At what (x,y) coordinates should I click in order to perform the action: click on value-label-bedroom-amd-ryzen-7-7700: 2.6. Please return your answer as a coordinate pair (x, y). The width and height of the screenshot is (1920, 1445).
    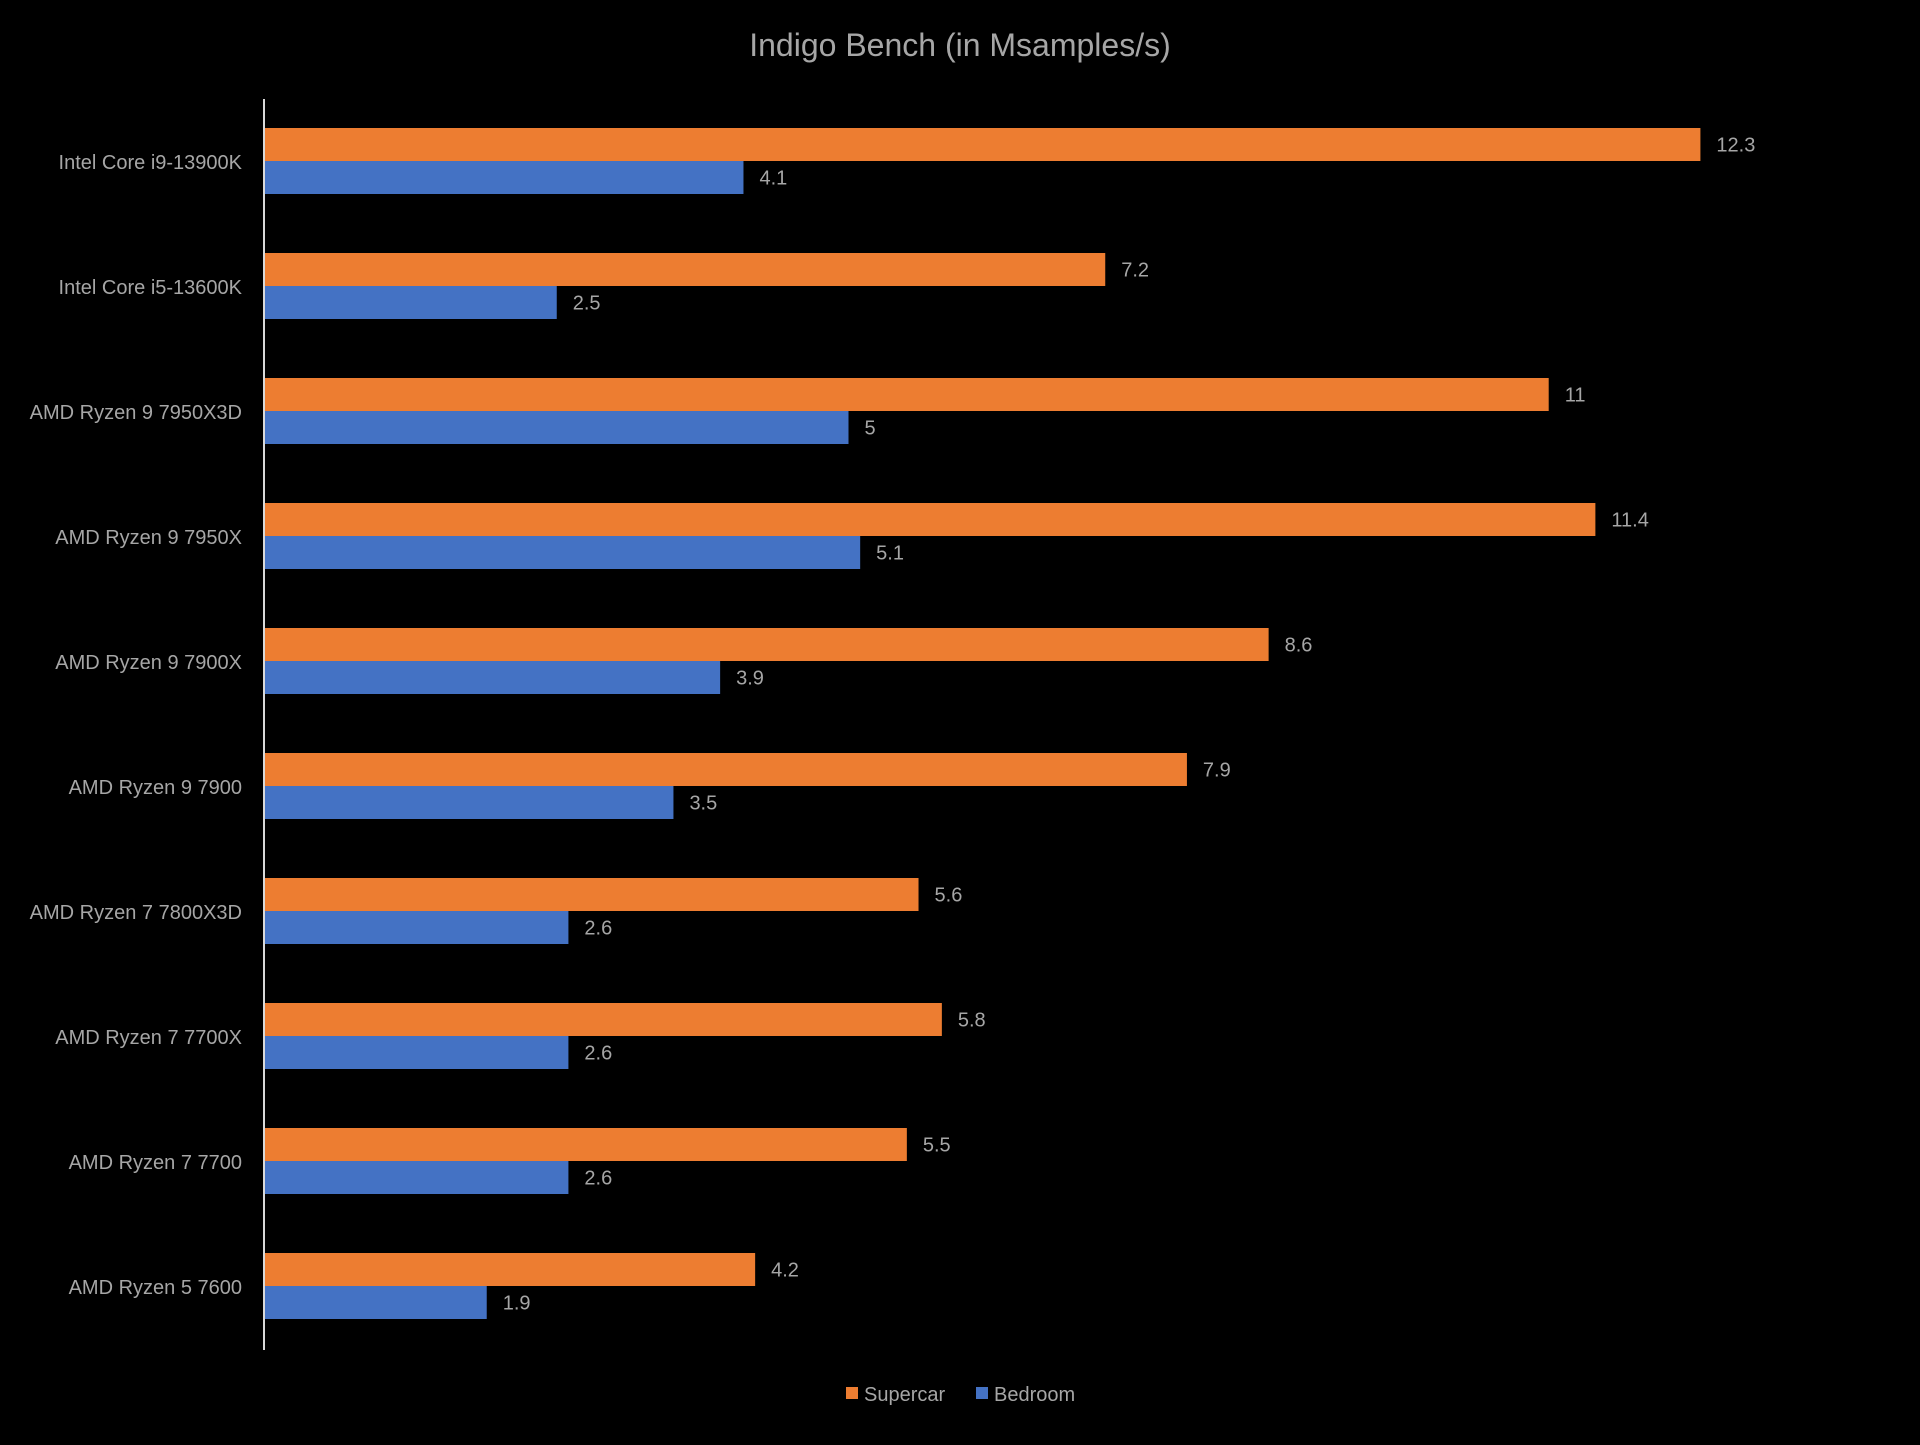
    Looking at the image, I should click on (598, 1179).